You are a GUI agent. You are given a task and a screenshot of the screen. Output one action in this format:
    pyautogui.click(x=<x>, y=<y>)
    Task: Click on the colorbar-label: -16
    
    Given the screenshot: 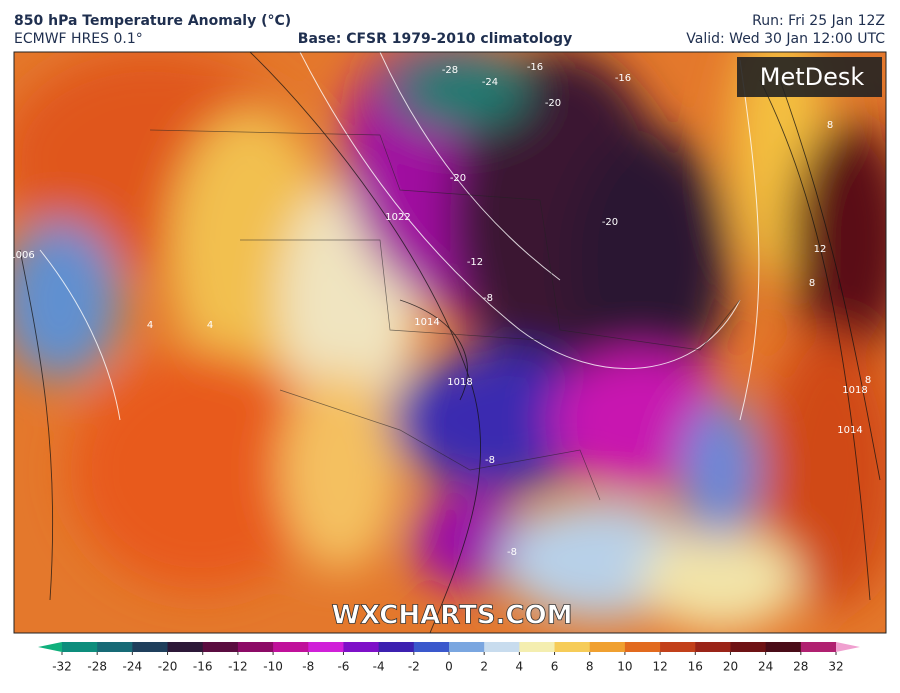 What is the action you would take?
    pyautogui.click(x=203, y=667)
    